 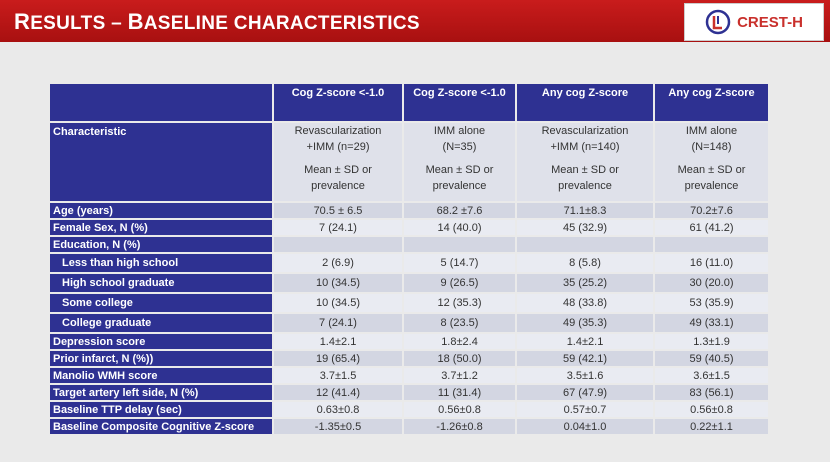 What do you see at coordinates (161, 102) in the screenshot?
I see `header-corner` at bounding box center [161, 102].